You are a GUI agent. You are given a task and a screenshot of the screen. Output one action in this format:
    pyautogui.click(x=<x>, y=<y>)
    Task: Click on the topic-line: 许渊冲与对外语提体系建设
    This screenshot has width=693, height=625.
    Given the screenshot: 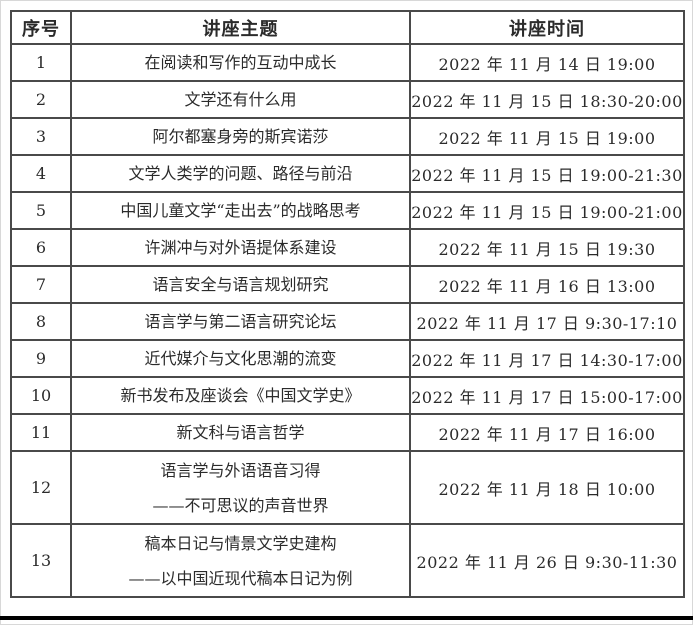 What is the action you would take?
    pyautogui.click(x=240, y=247)
    